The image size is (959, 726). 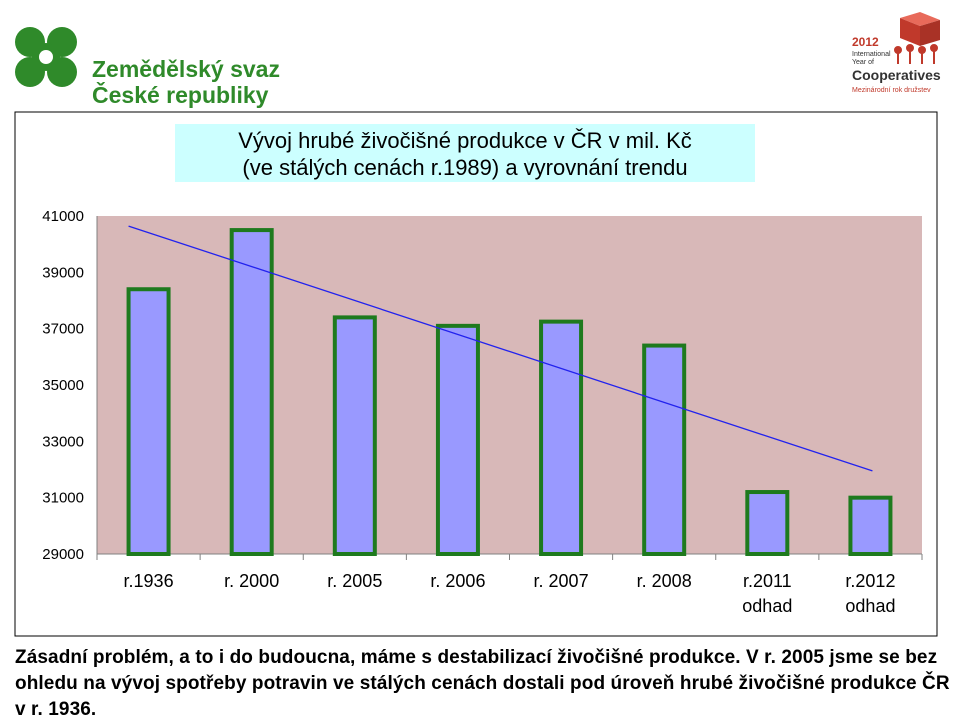 What do you see at coordinates (63, 441) in the screenshot?
I see `y-tick-label: 33000` at bounding box center [63, 441].